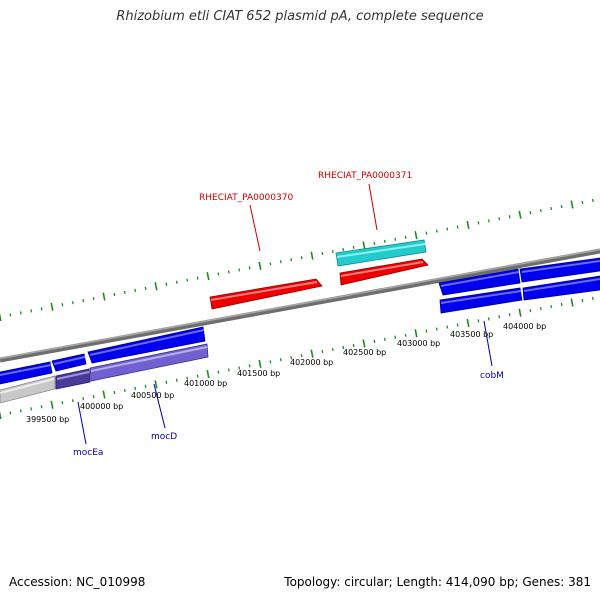 The height and width of the screenshot is (600, 600). Describe the element at coordinates (365, 176) in the screenshot. I see `gene-label-rheciat-pa0000371: RHECIAT_PA0000371` at that location.